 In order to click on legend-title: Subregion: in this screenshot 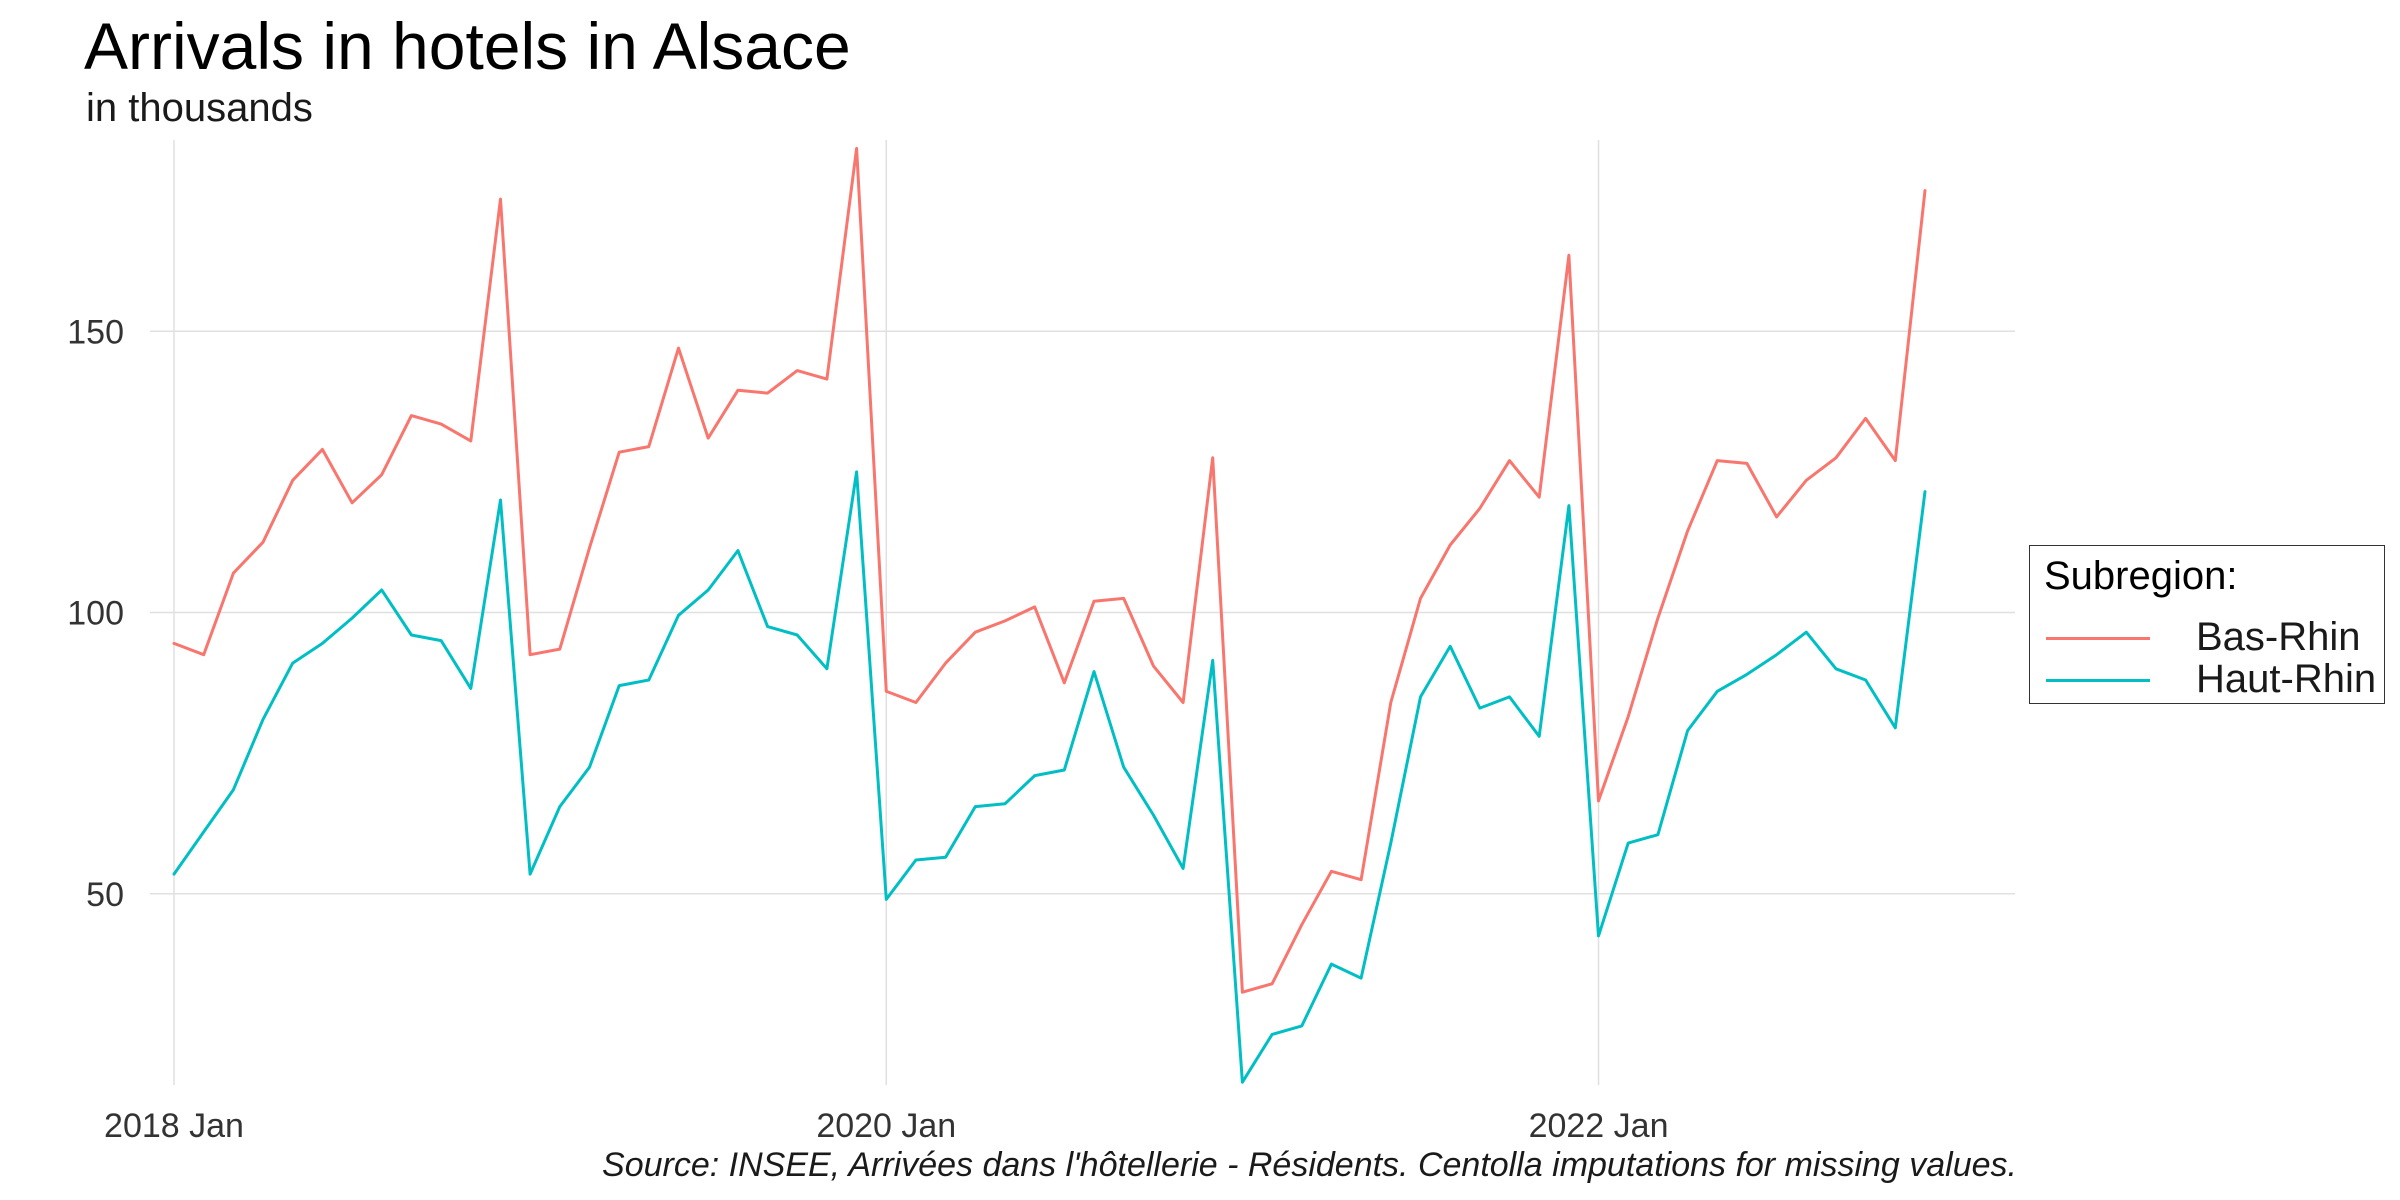, I will do `click(2141, 576)`.